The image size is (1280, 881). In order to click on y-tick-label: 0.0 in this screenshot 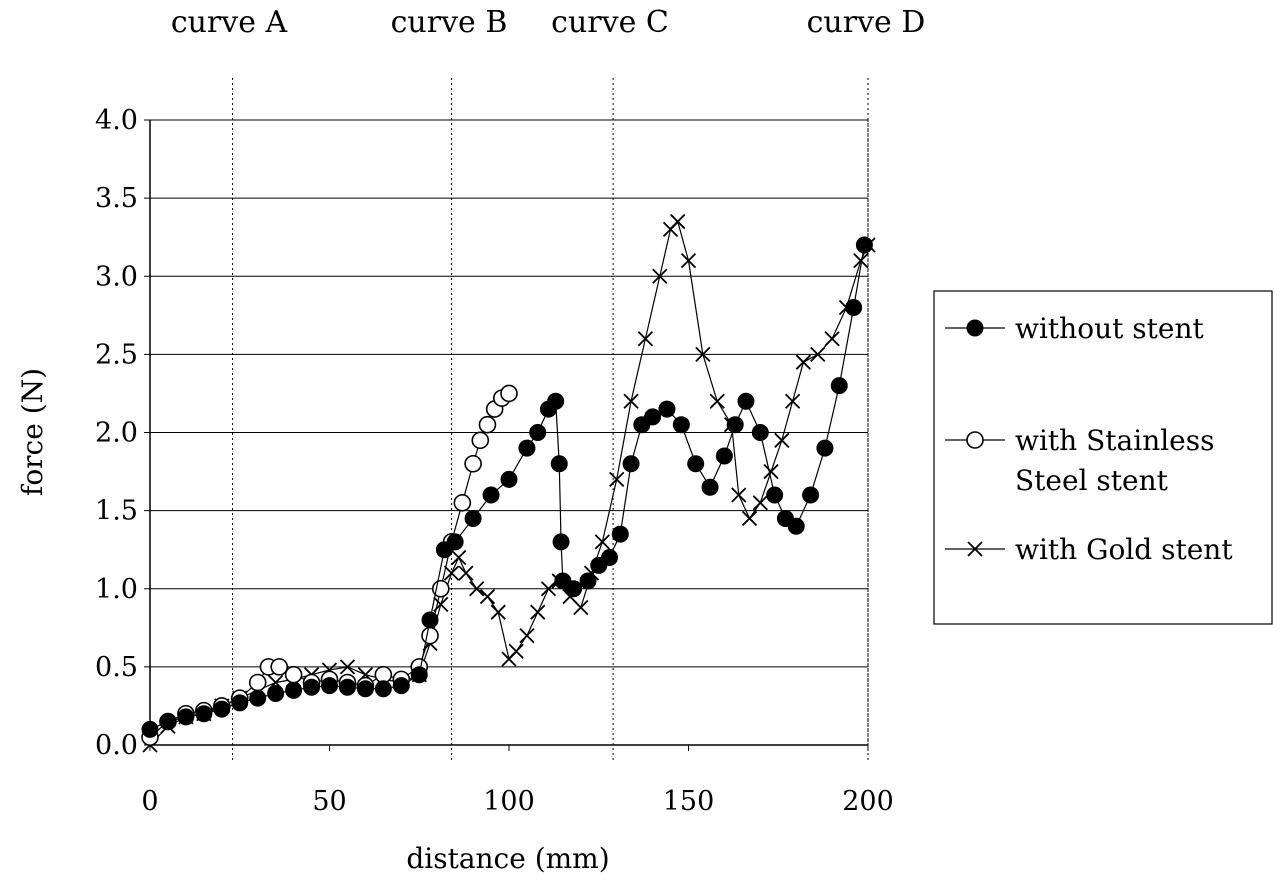, I will do `click(116, 745)`.